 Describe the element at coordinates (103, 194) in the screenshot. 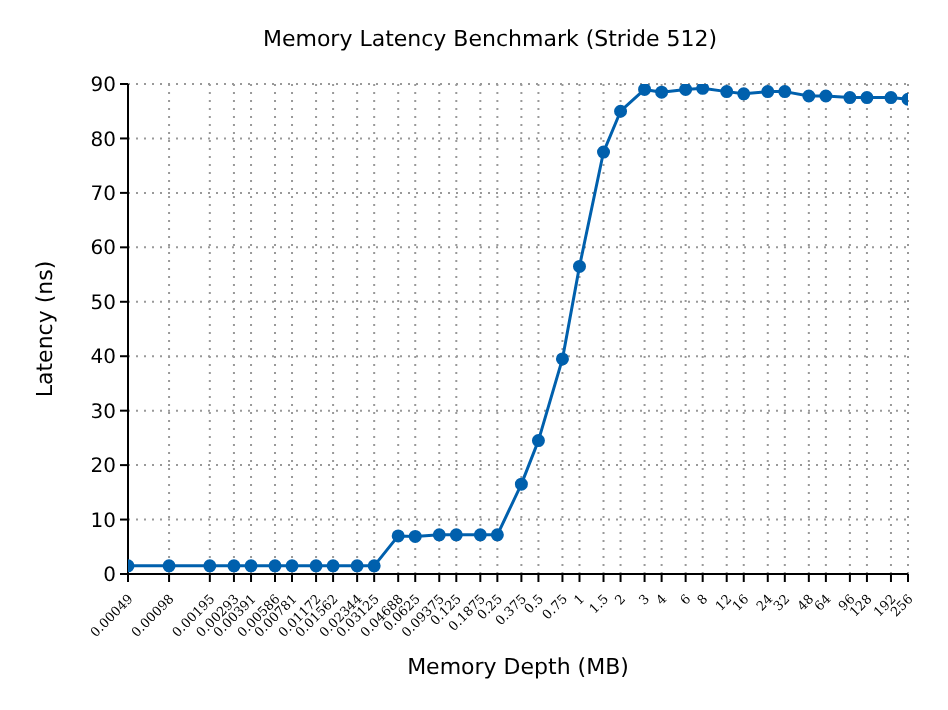

I see `y-tick-label: 70` at that location.